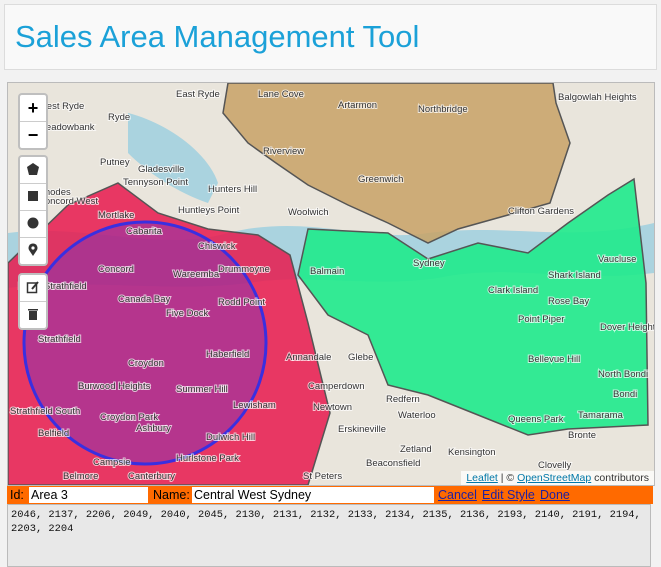 The height and width of the screenshot is (567, 661). Describe the element at coordinates (403, 399) in the screenshot. I see `map-label: Redfern` at that location.